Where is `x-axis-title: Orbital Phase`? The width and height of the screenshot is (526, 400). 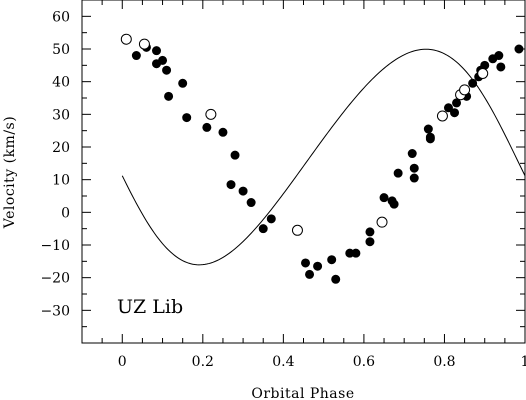
x-axis-title: Orbital Phase is located at coordinates (302, 393).